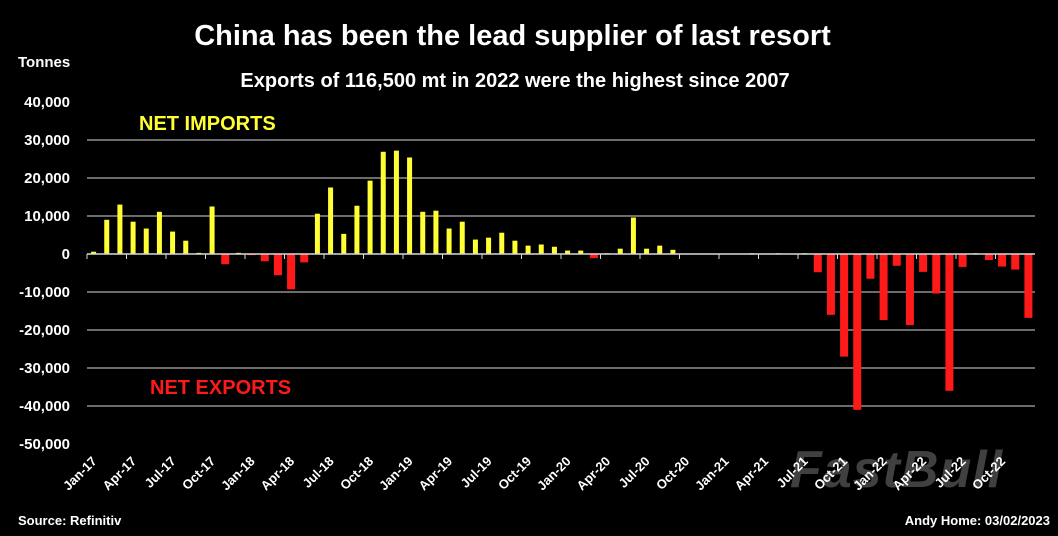 The width and height of the screenshot is (1058, 536). Describe the element at coordinates (634, 472) in the screenshot. I see `x-tick-label: Jul-20` at that location.